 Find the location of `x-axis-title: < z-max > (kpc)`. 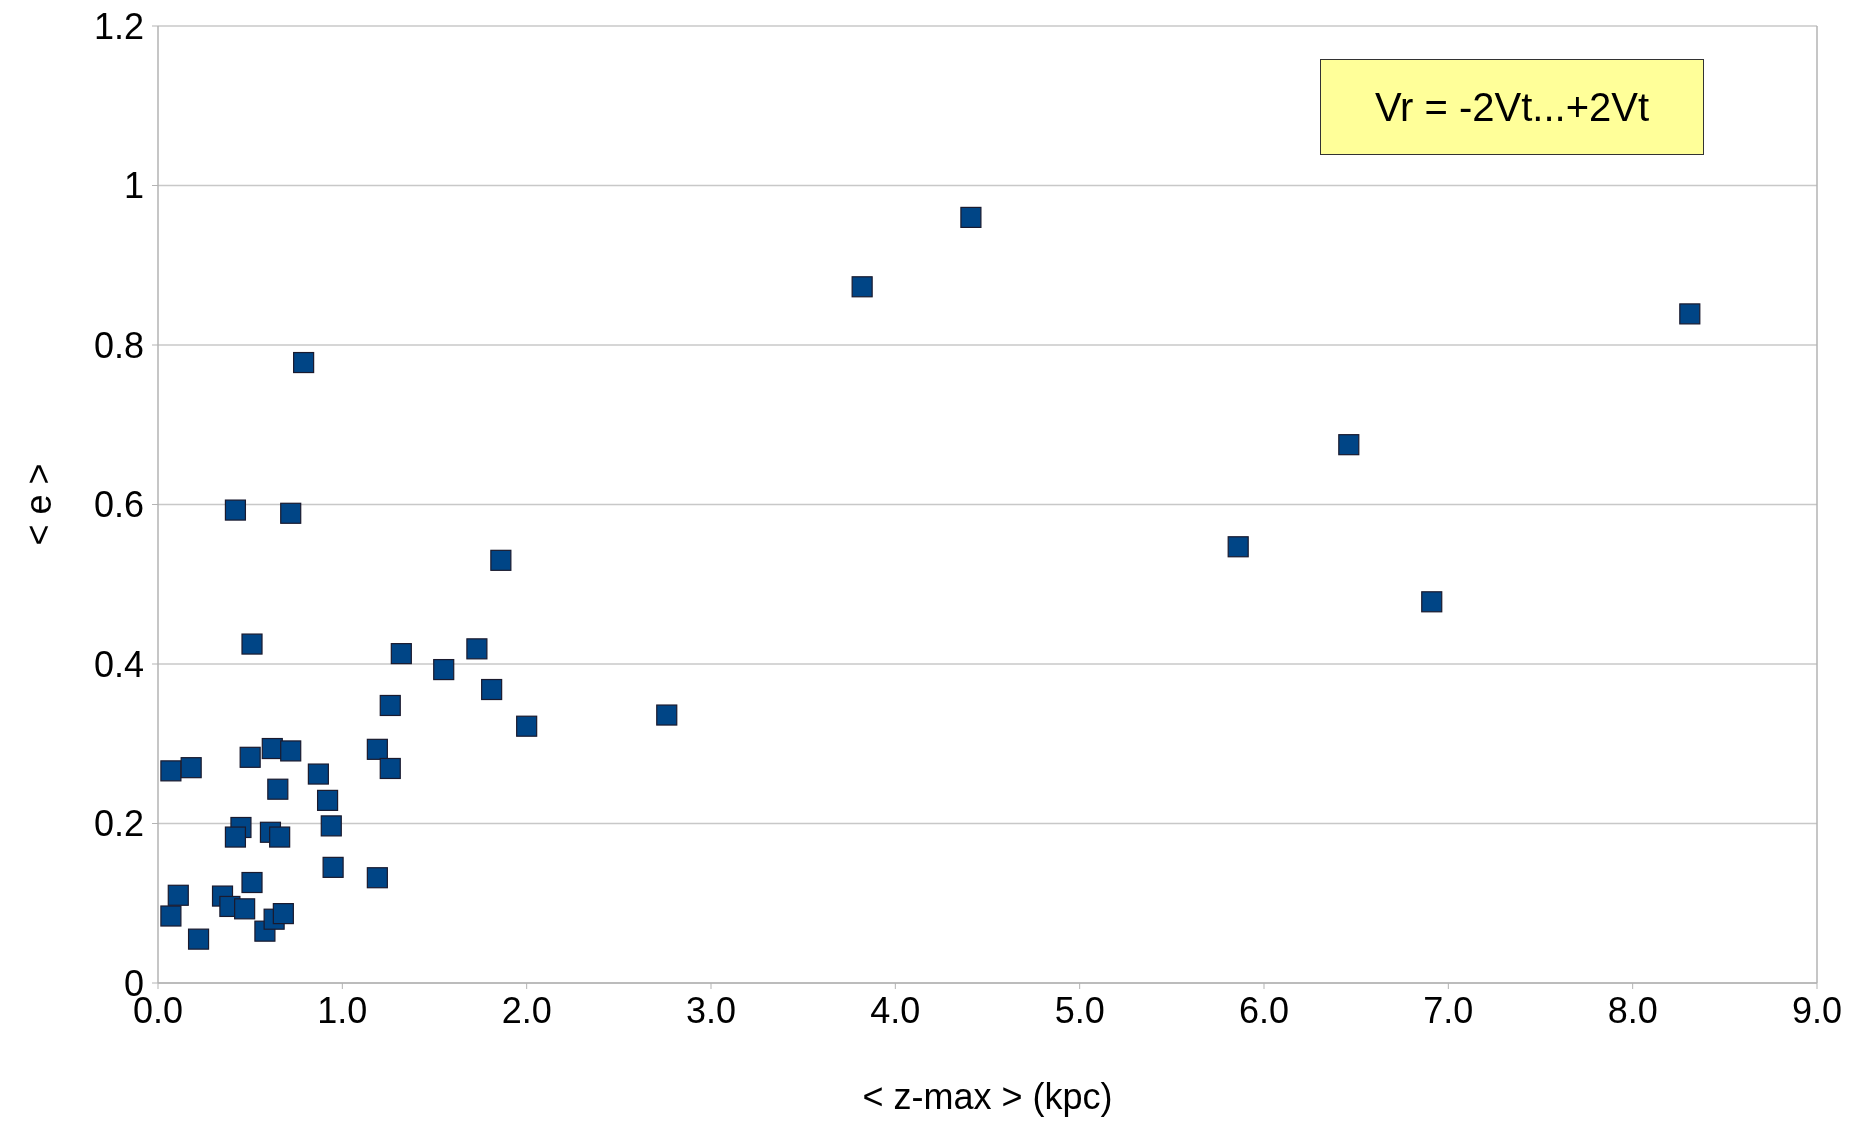

x-axis-title: < z-max > (kpc) is located at coordinates (987, 1096).